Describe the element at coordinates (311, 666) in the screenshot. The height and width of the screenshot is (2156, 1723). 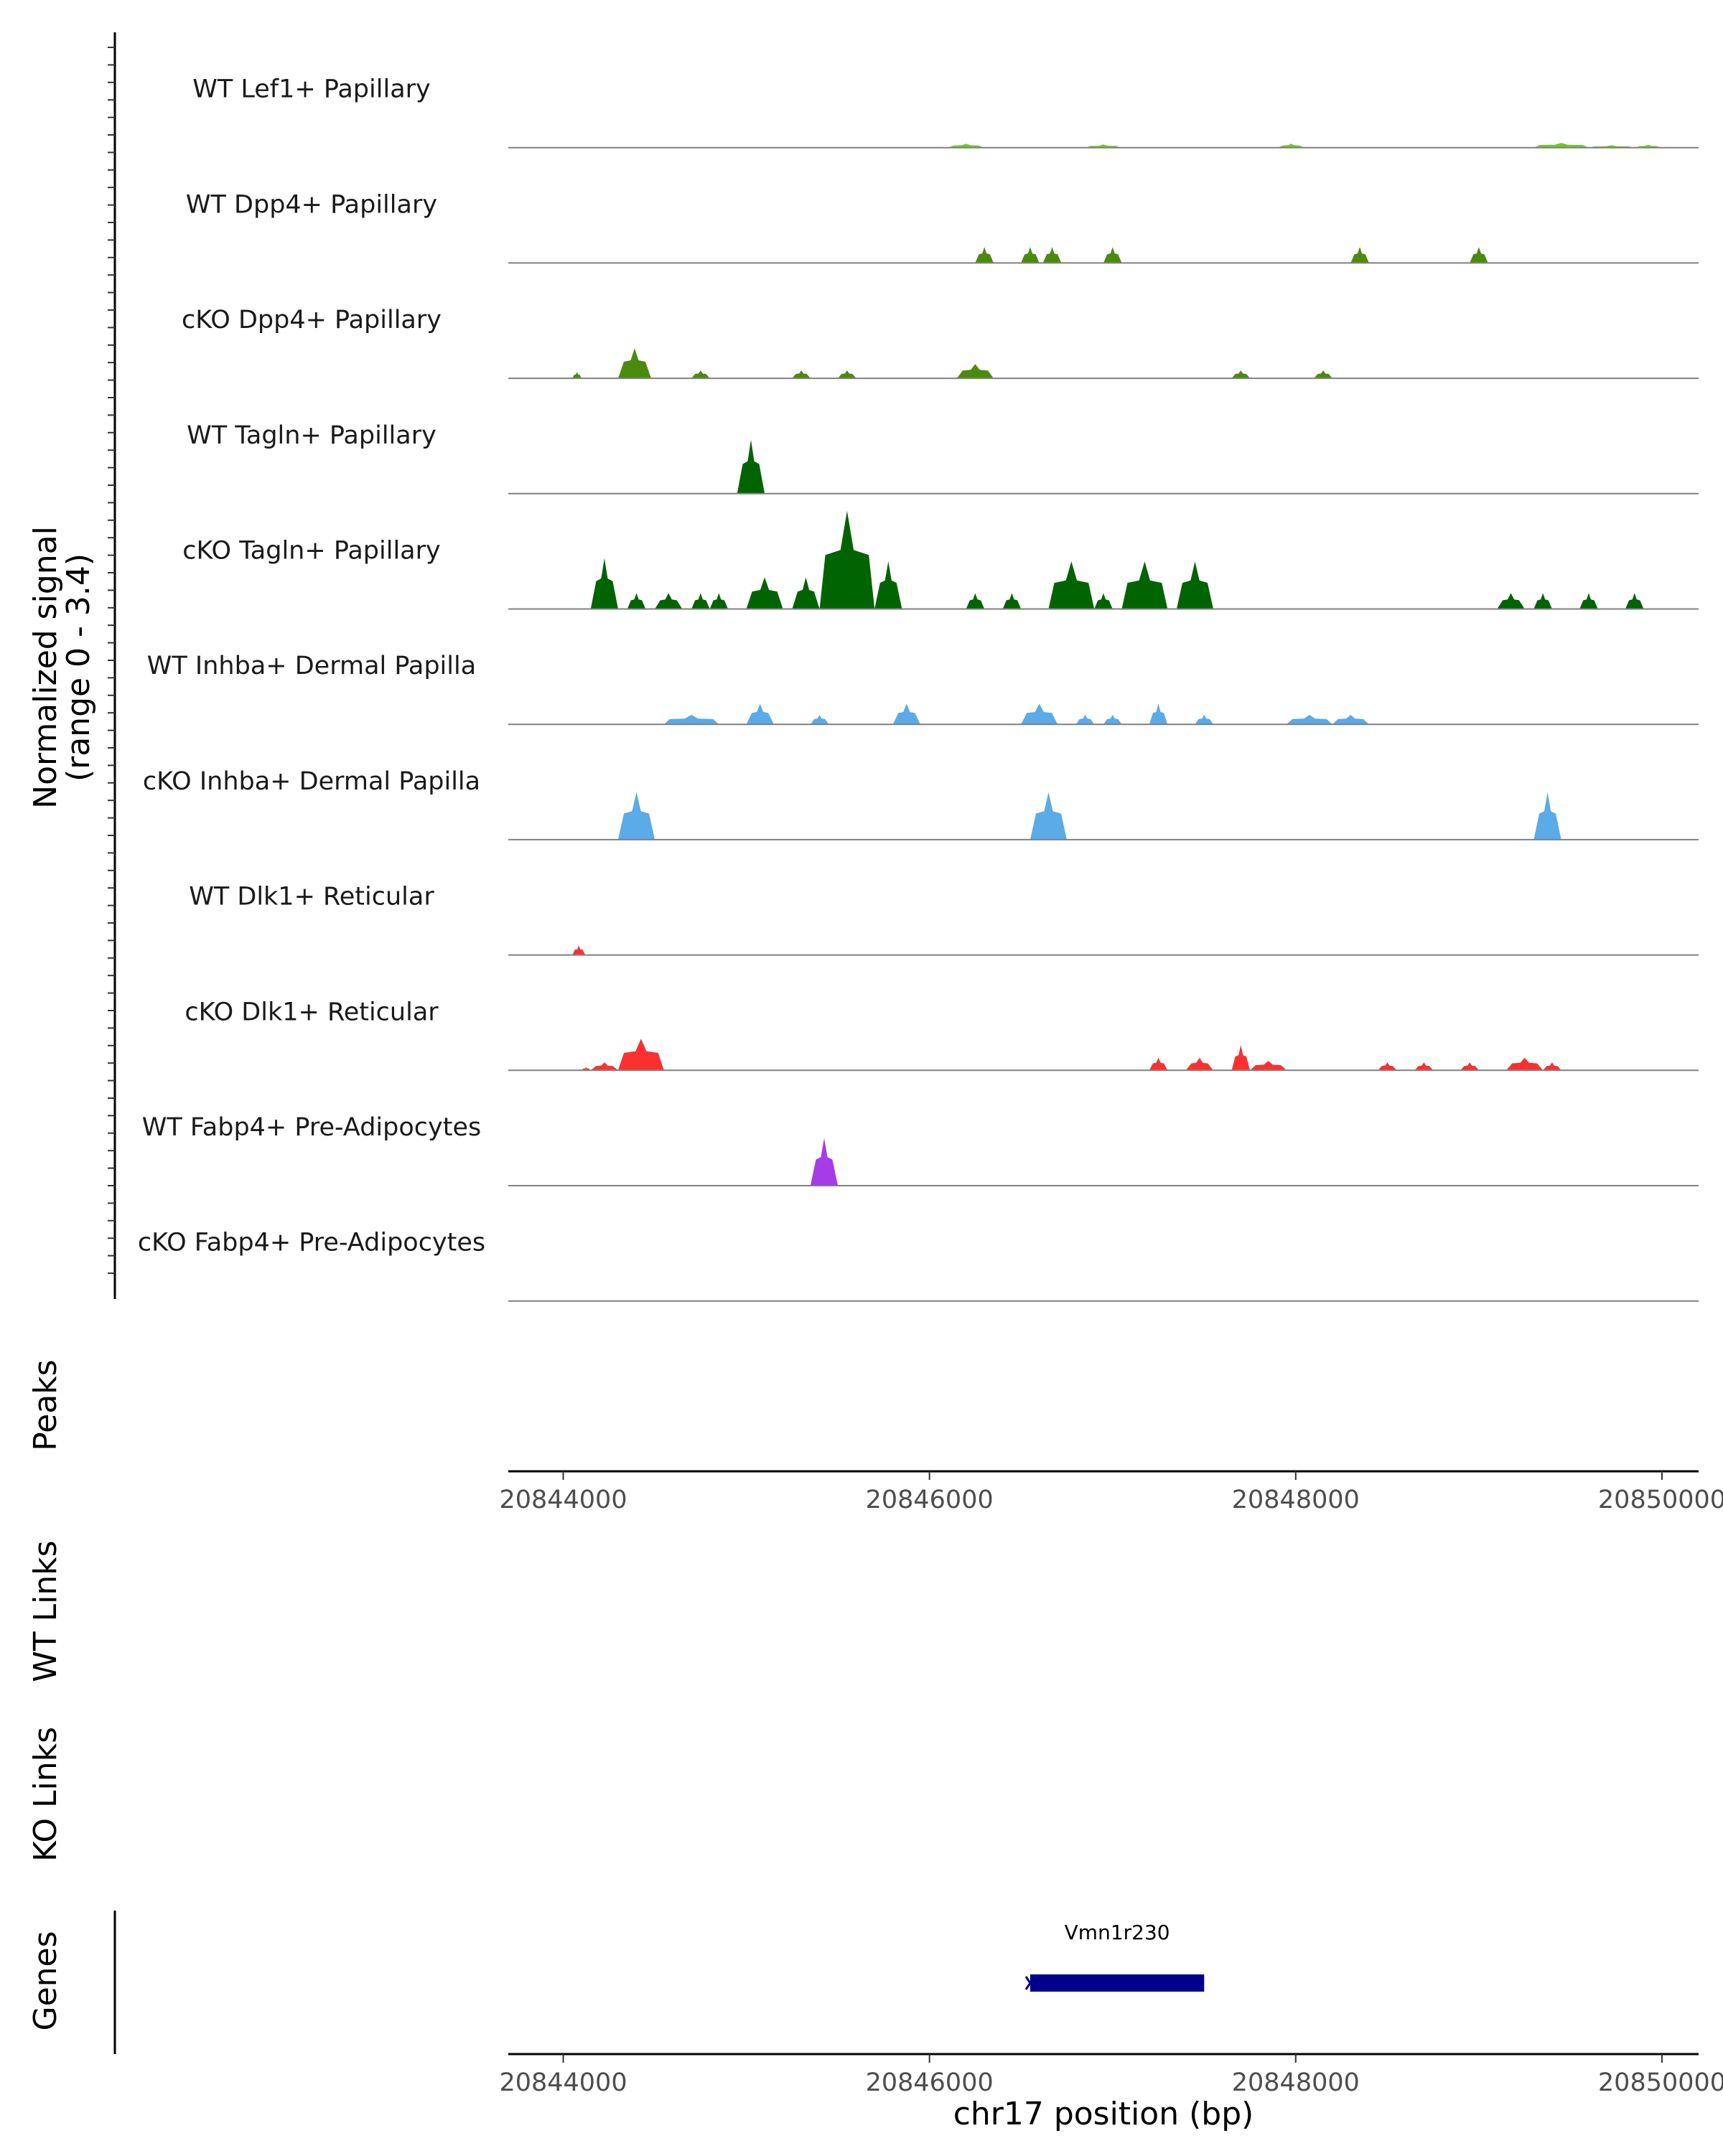
I see `track-label-wt-inhba-dermal-papilla: WT Inhba+ Dermal Papilla` at that location.